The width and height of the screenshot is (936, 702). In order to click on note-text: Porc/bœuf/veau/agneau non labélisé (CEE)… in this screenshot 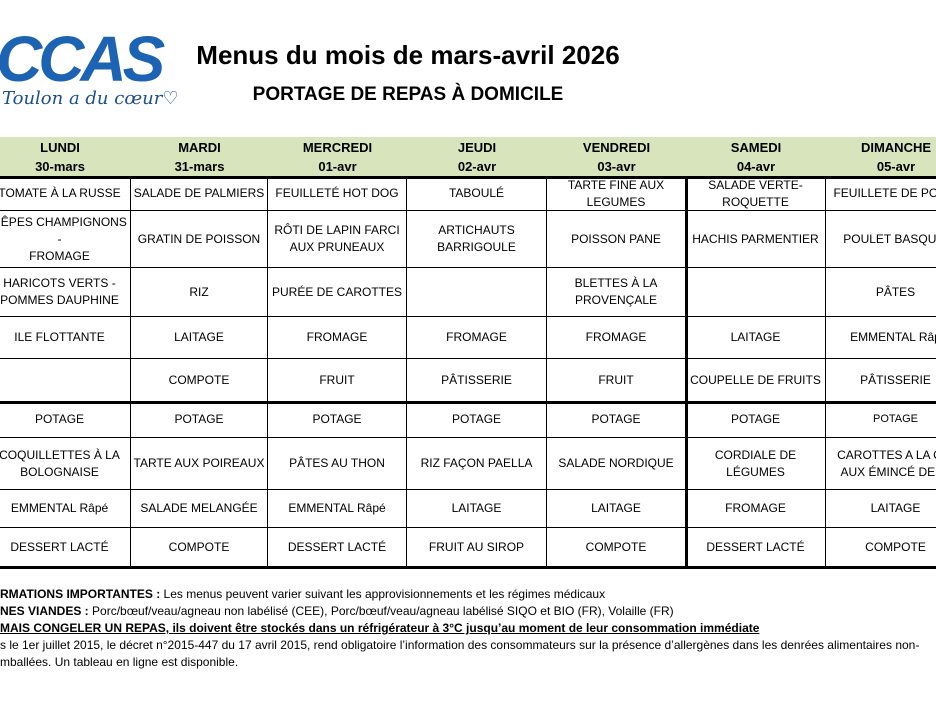, I will do `click(381, 611)`.